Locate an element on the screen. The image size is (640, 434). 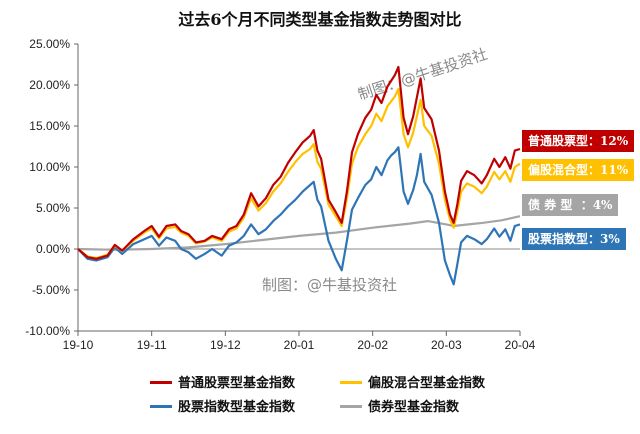
y-tick-label: -10.00% is located at coordinates (47, 331).